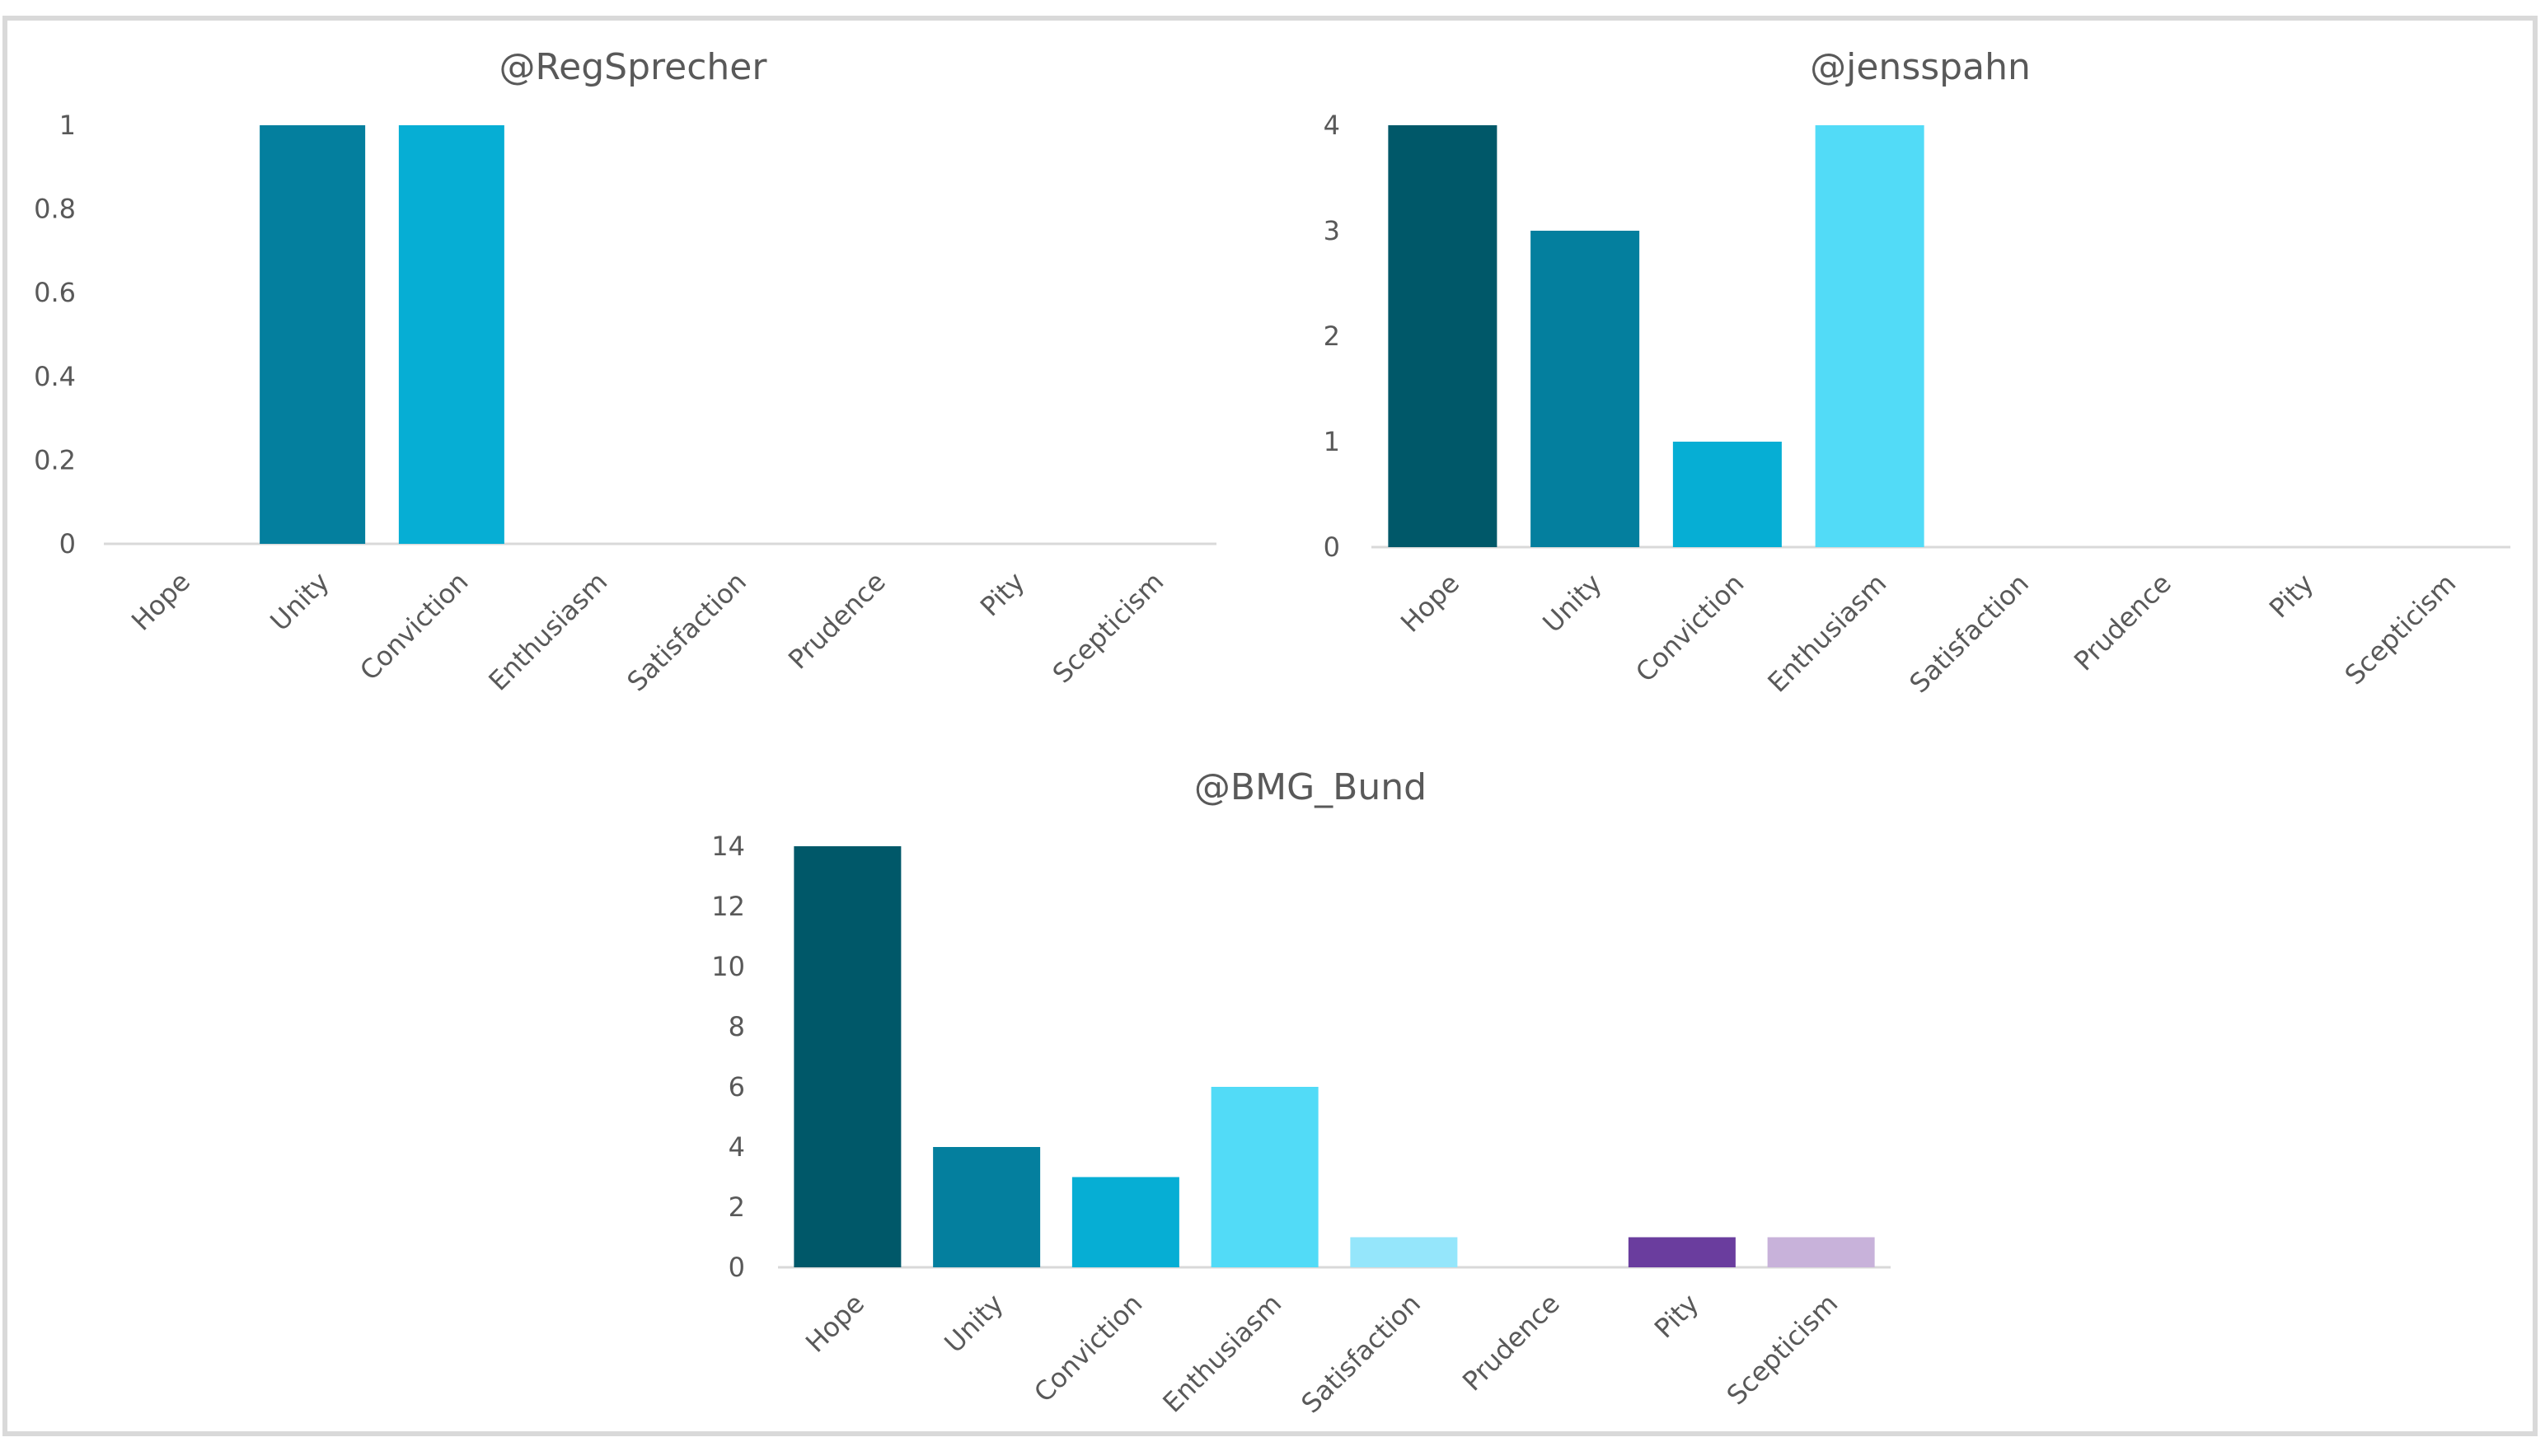 The image size is (2545, 1456). Describe the element at coordinates (1920, 67) in the screenshot. I see `chart-title: @jensspahn` at that location.